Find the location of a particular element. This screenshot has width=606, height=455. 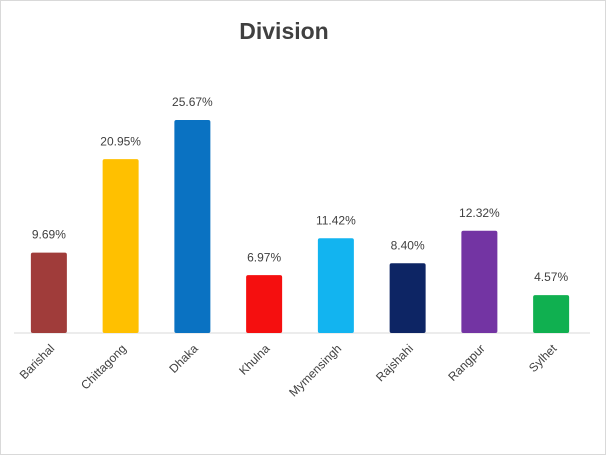

value-label: 12.32% is located at coordinates (479, 213).